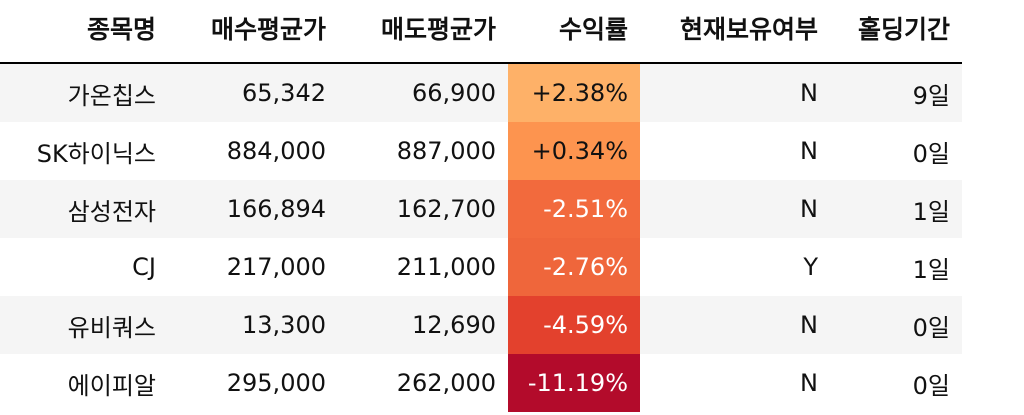  What do you see at coordinates (574, 383) in the screenshot?
I see `cell-return: -11.19%` at bounding box center [574, 383].